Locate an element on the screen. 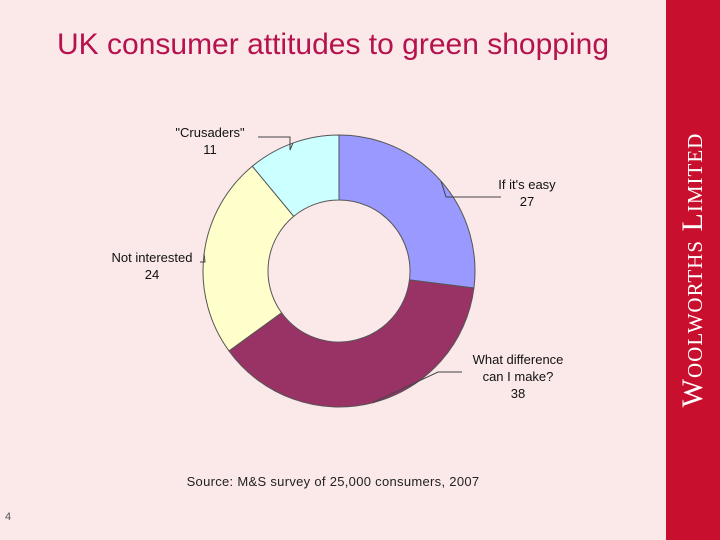 The width and height of the screenshot is (720, 540). leader-line-not-interested is located at coordinates (203, 258).